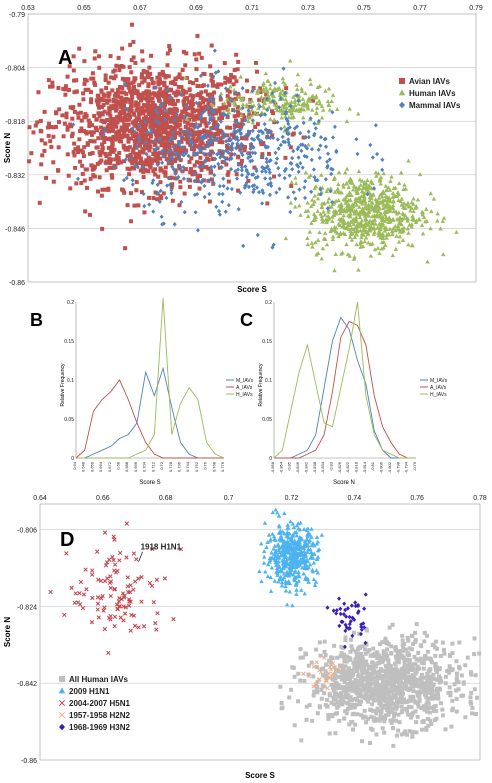 The width and height of the screenshot is (492, 783). Describe the element at coordinates (66, 553) in the screenshot. I see `data-point-2004-2007-h5n1` at that location.